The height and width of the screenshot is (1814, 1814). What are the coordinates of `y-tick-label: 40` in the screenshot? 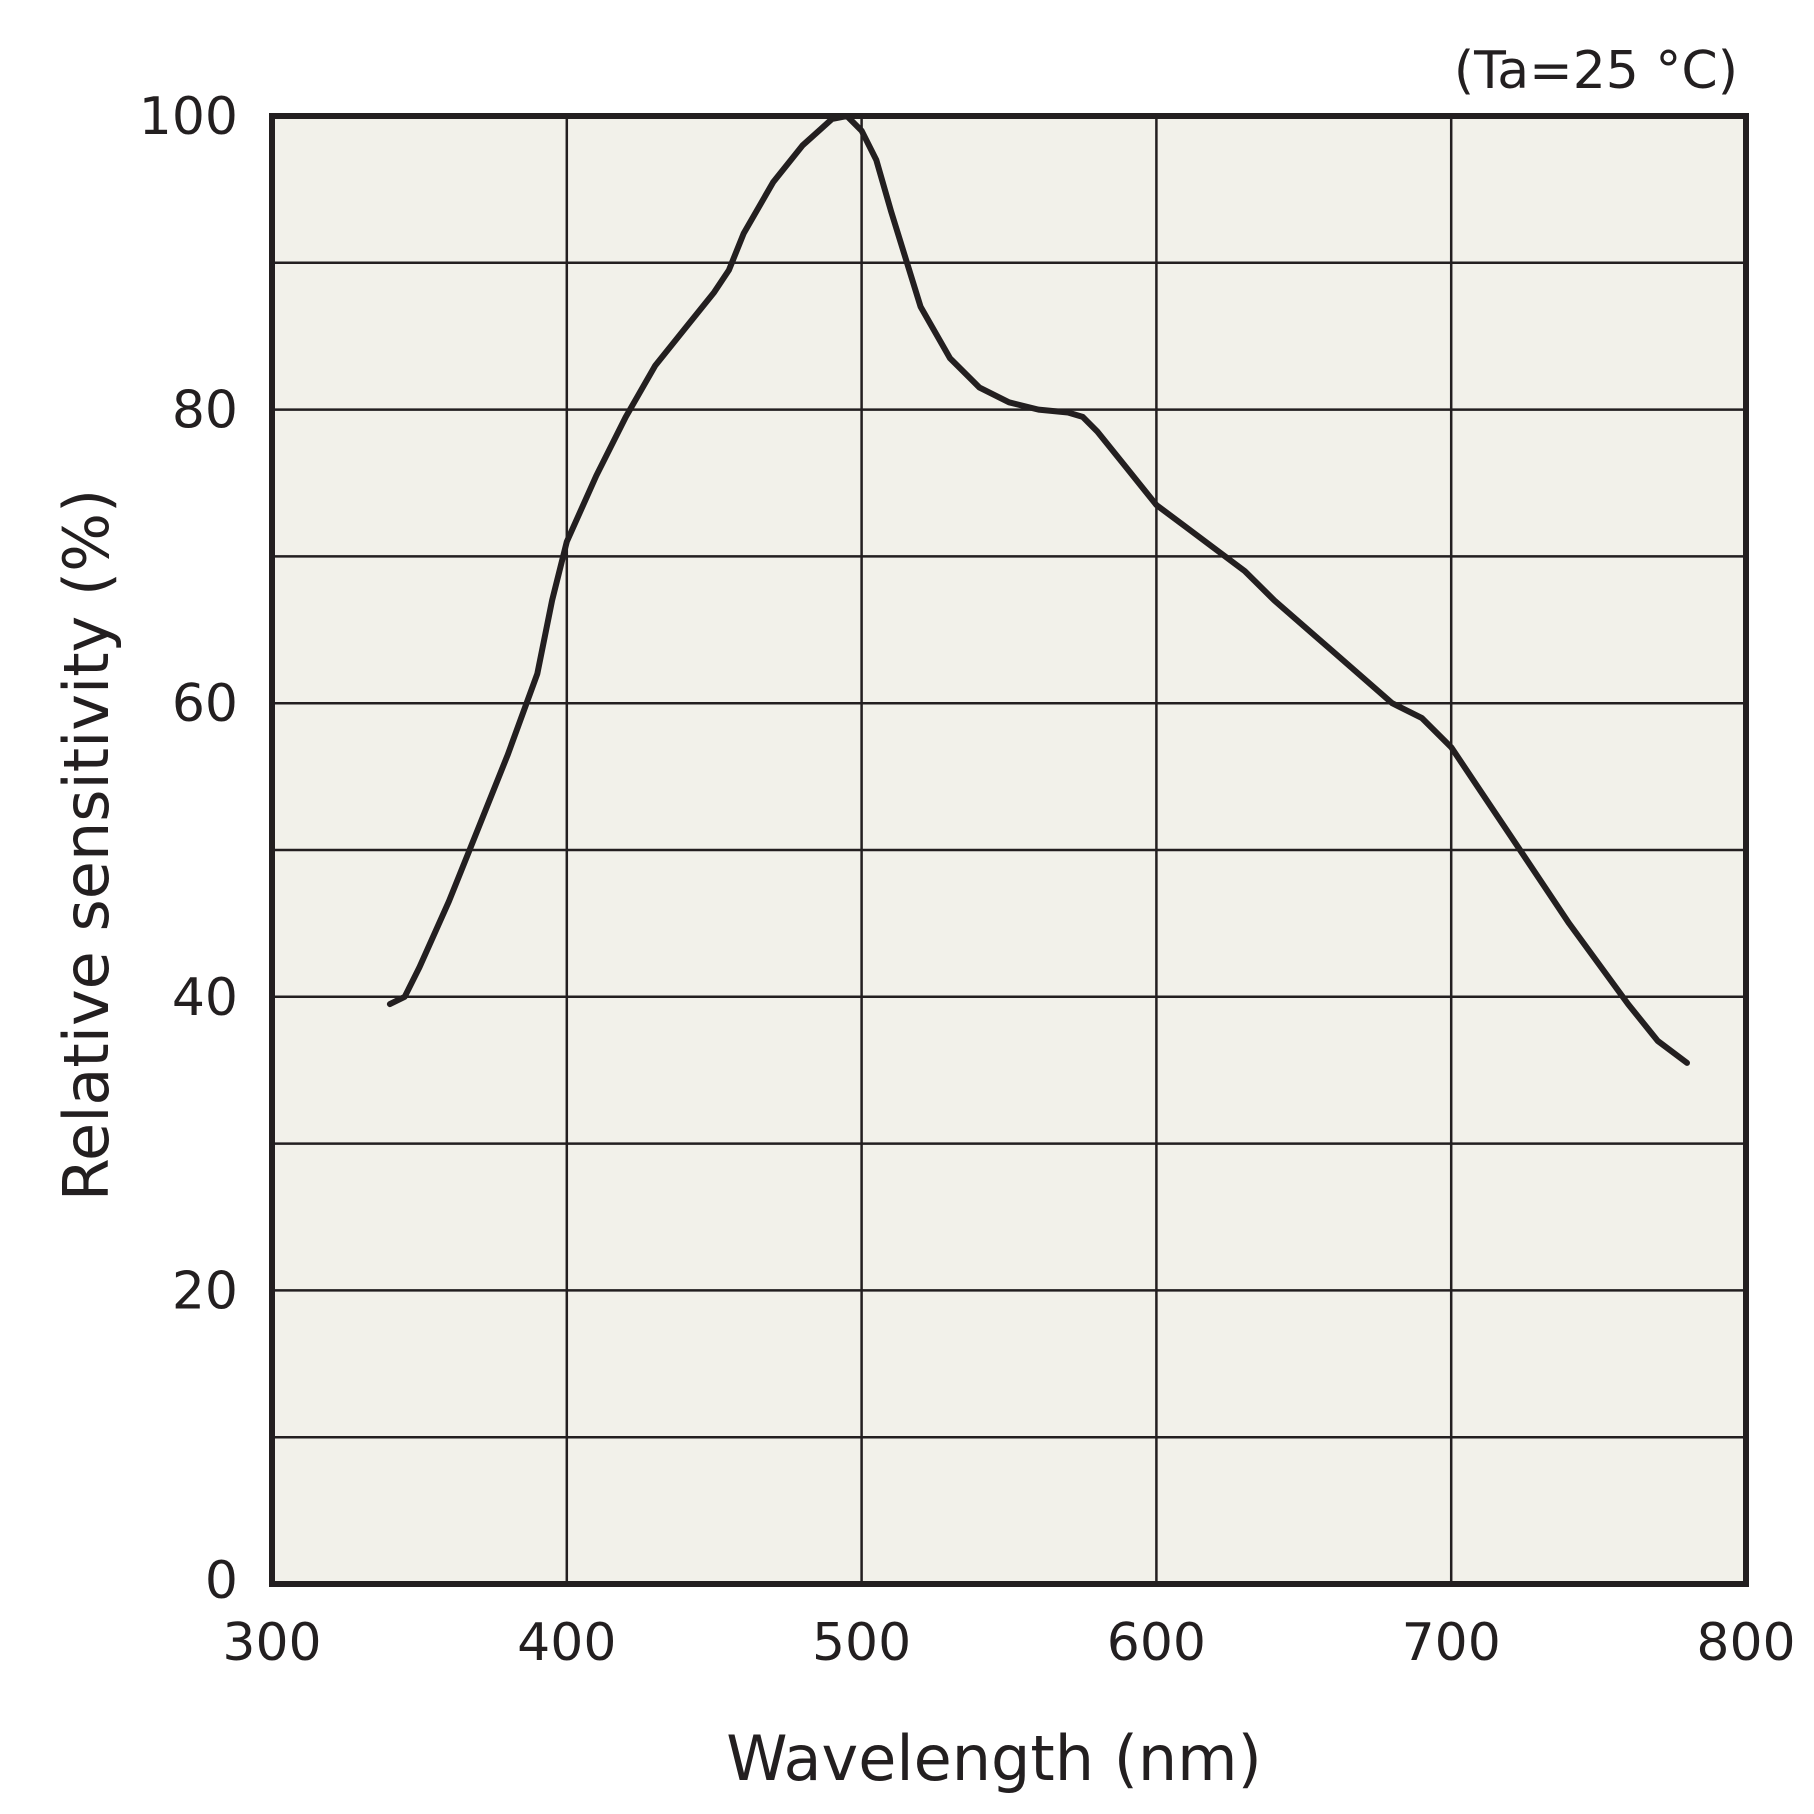 It's located at (205, 998).